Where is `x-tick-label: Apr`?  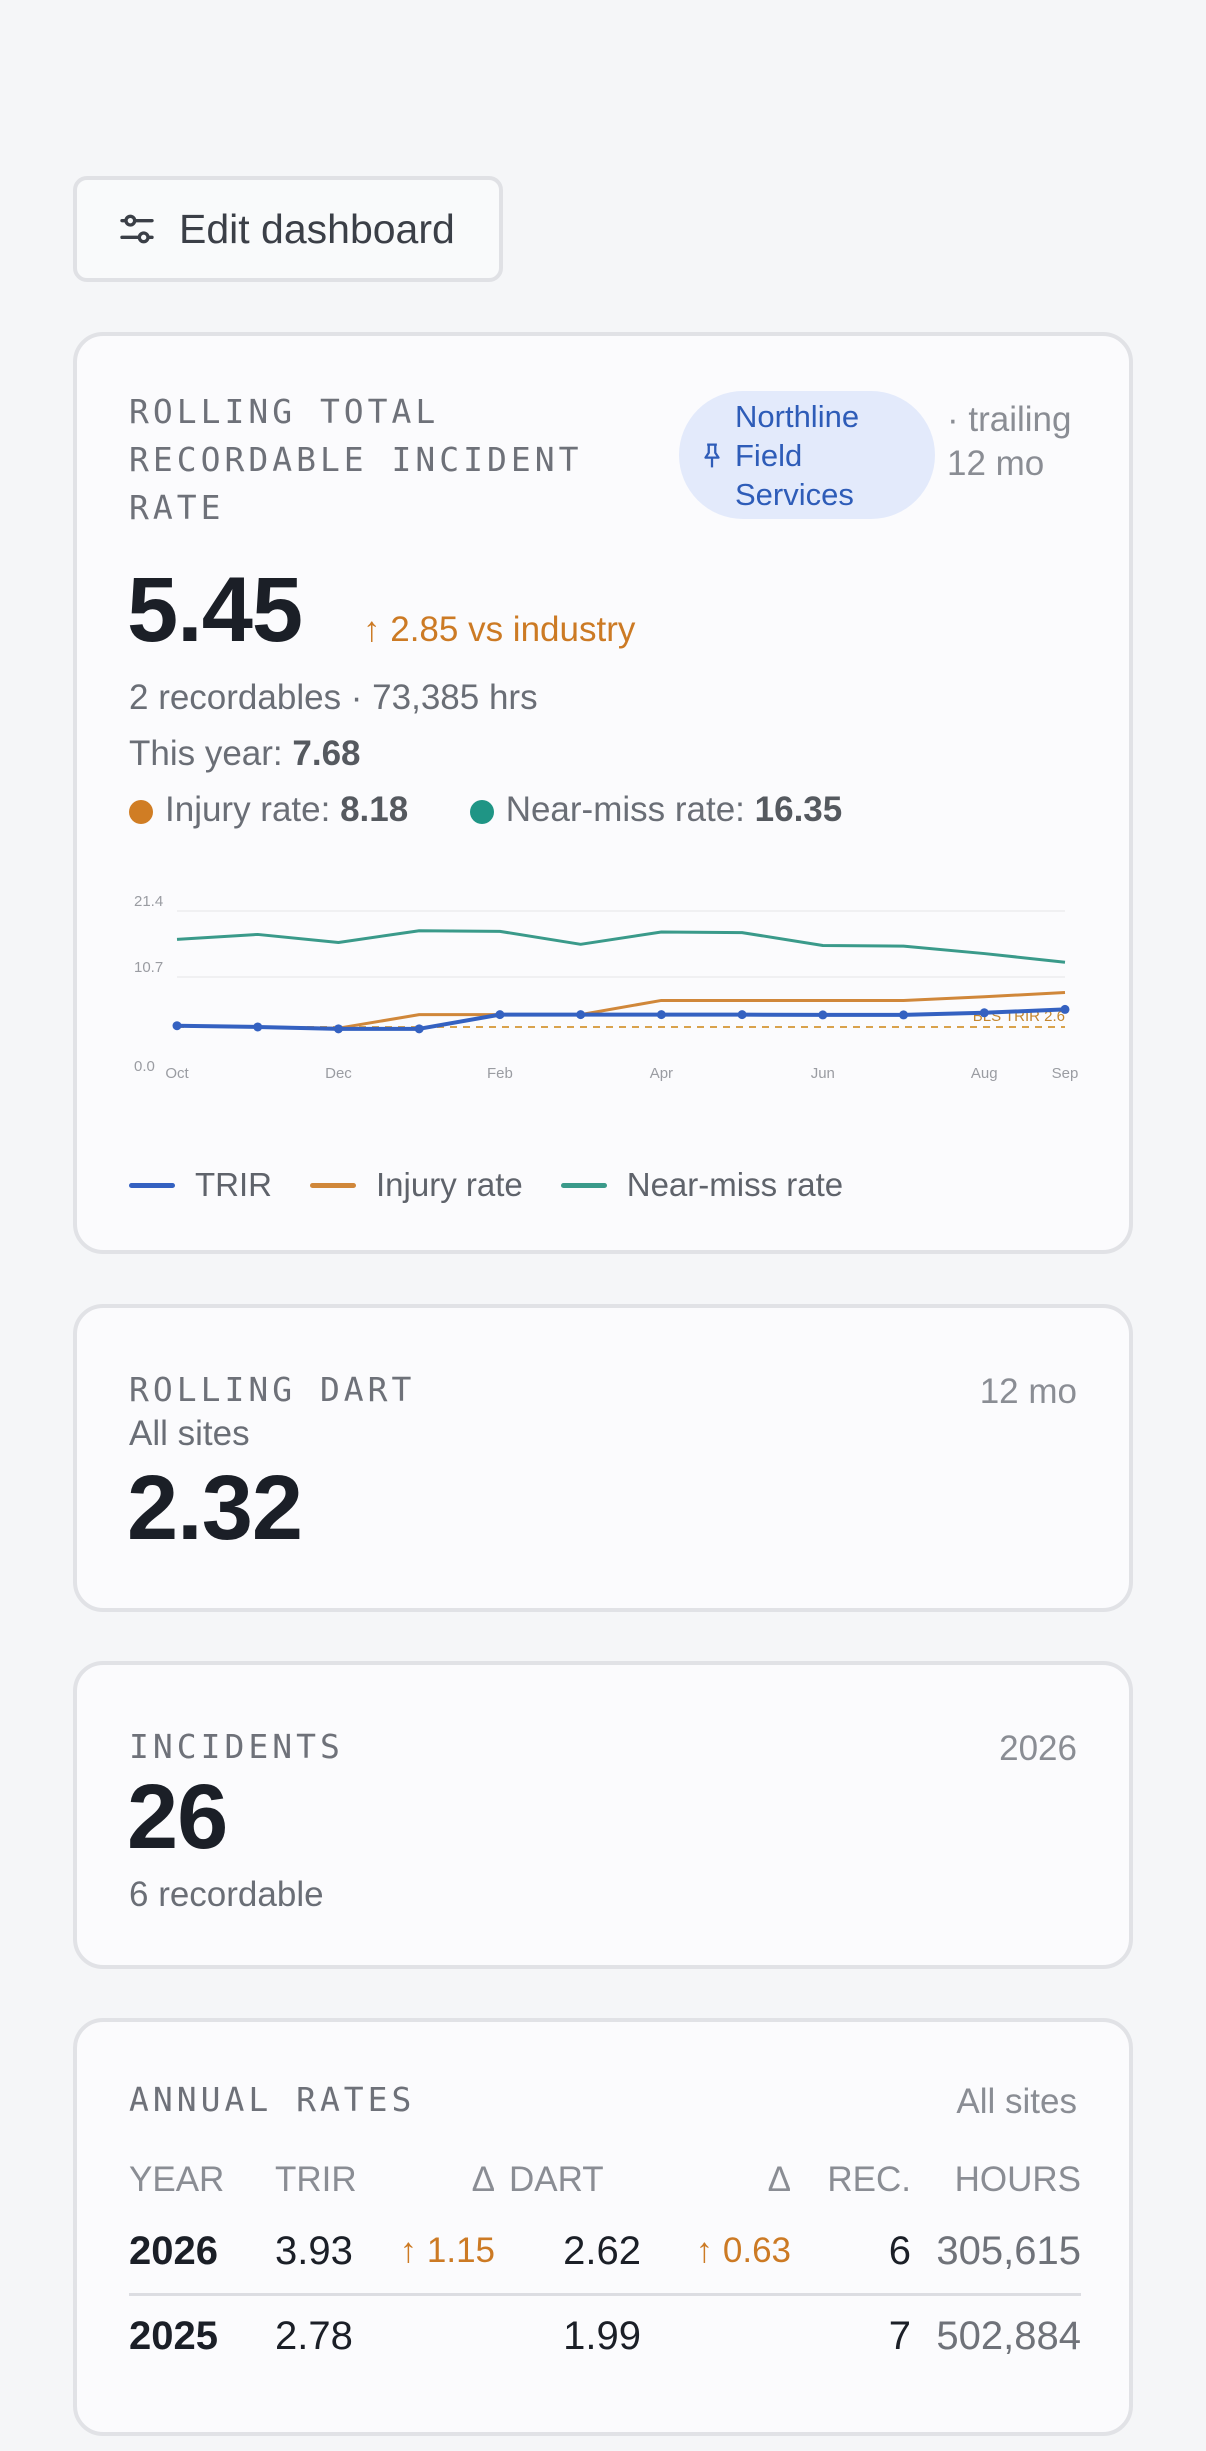
x-tick-label: Apr is located at coordinates (661, 1073).